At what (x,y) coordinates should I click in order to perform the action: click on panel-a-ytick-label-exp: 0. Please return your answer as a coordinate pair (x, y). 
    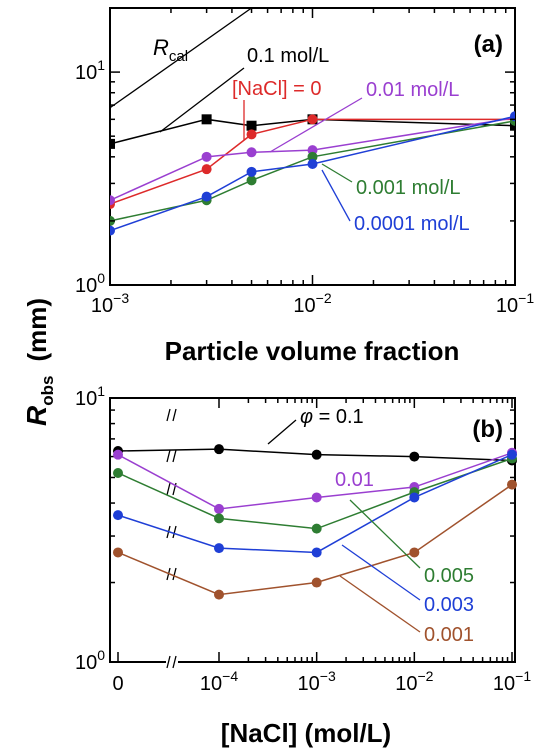
    Looking at the image, I should click on (101, 278).